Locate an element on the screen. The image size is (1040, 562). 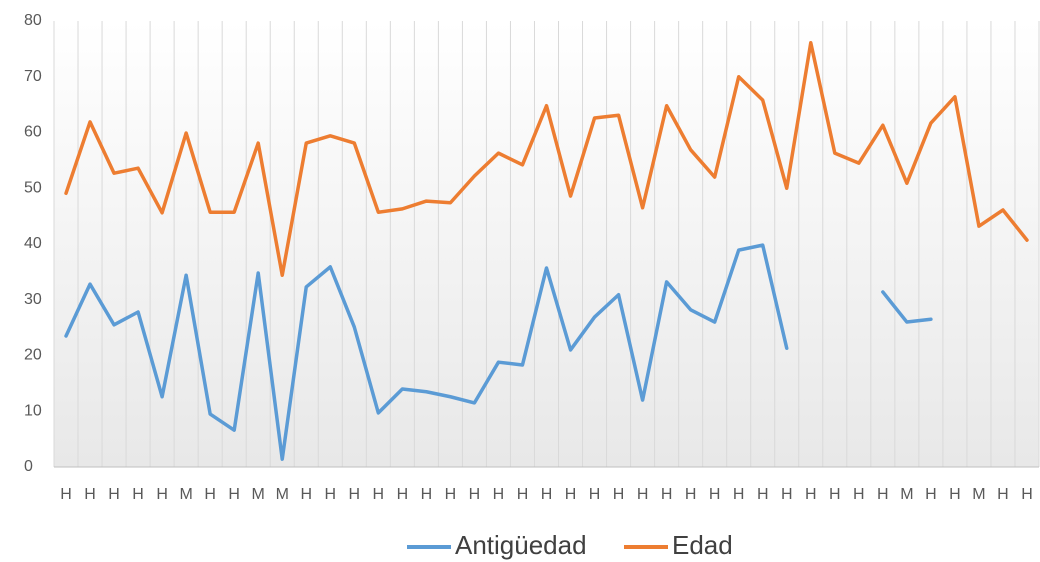
y-tick-label: 0 is located at coordinates (28, 466).